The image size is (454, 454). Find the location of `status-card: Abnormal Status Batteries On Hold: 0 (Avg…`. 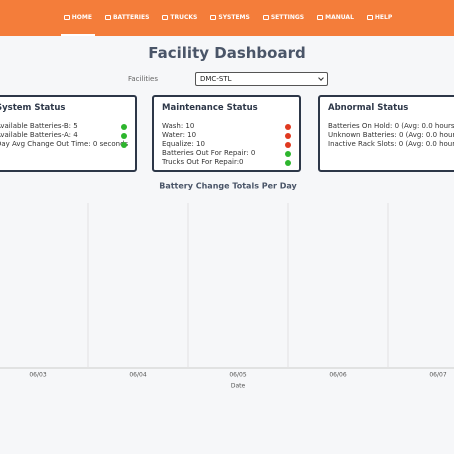

status-card: Abnormal Status Batteries On Hold: 0 (Avg… is located at coordinates (386, 133).